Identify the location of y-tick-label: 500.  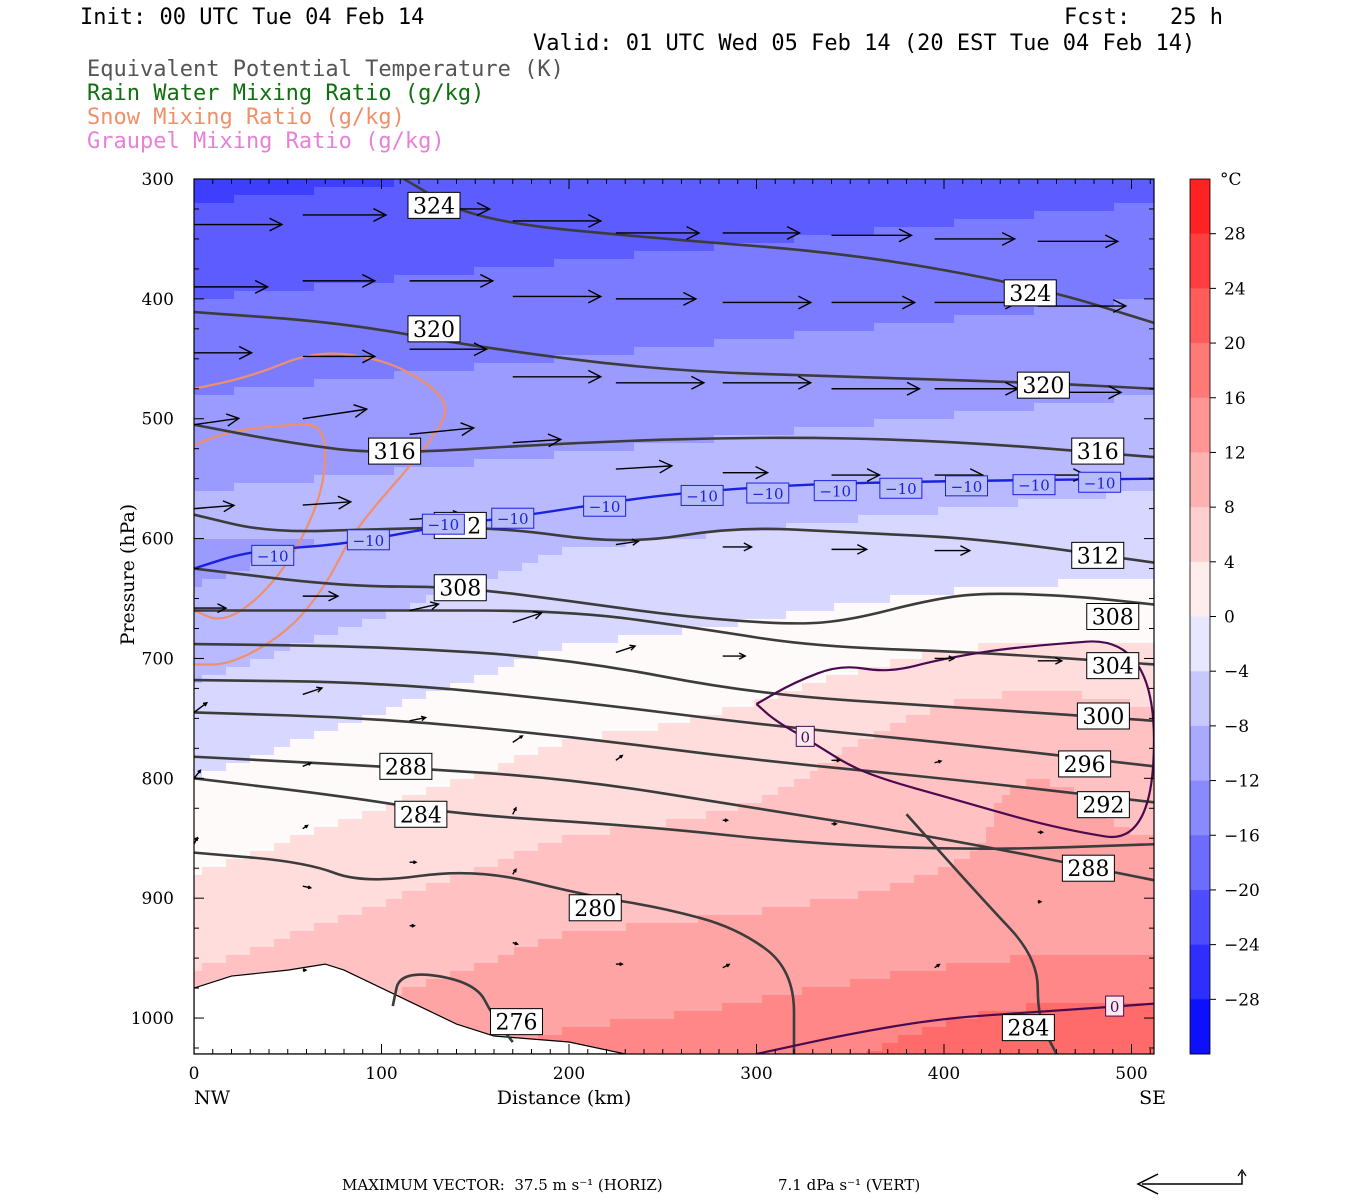
(158, 420).